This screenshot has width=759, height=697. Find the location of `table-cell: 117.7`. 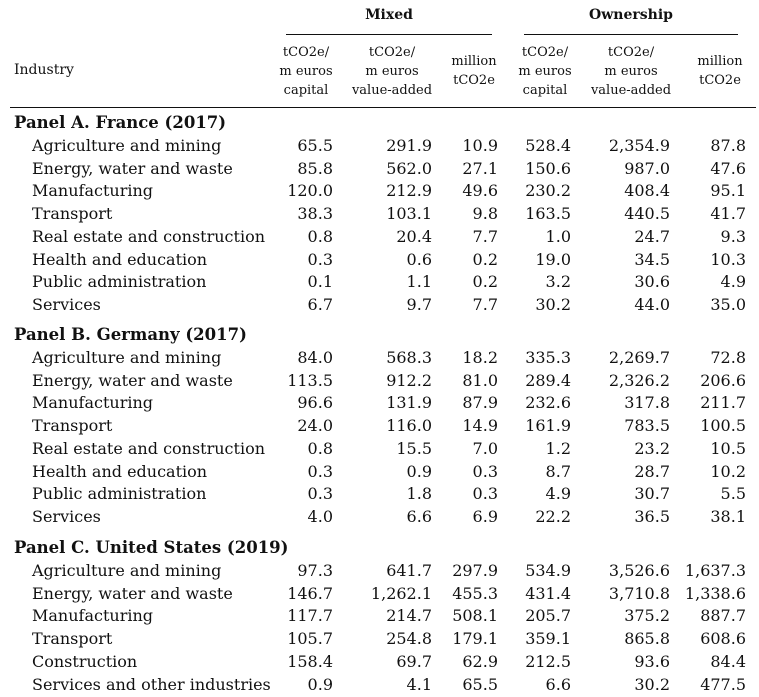

table-cell: 117.7 is located at coordinates (310, 616).